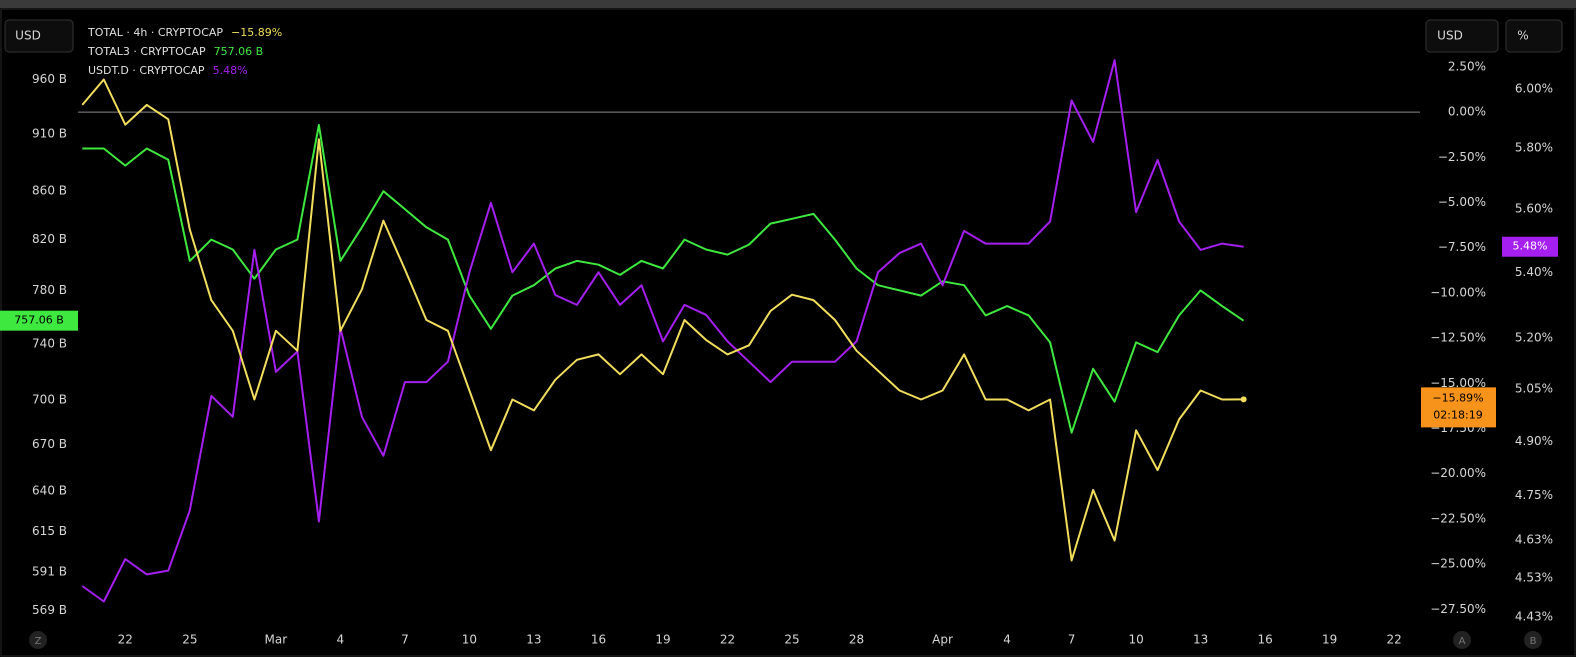  I want to click on y-tick-label: 591 B, so click(49, 572).